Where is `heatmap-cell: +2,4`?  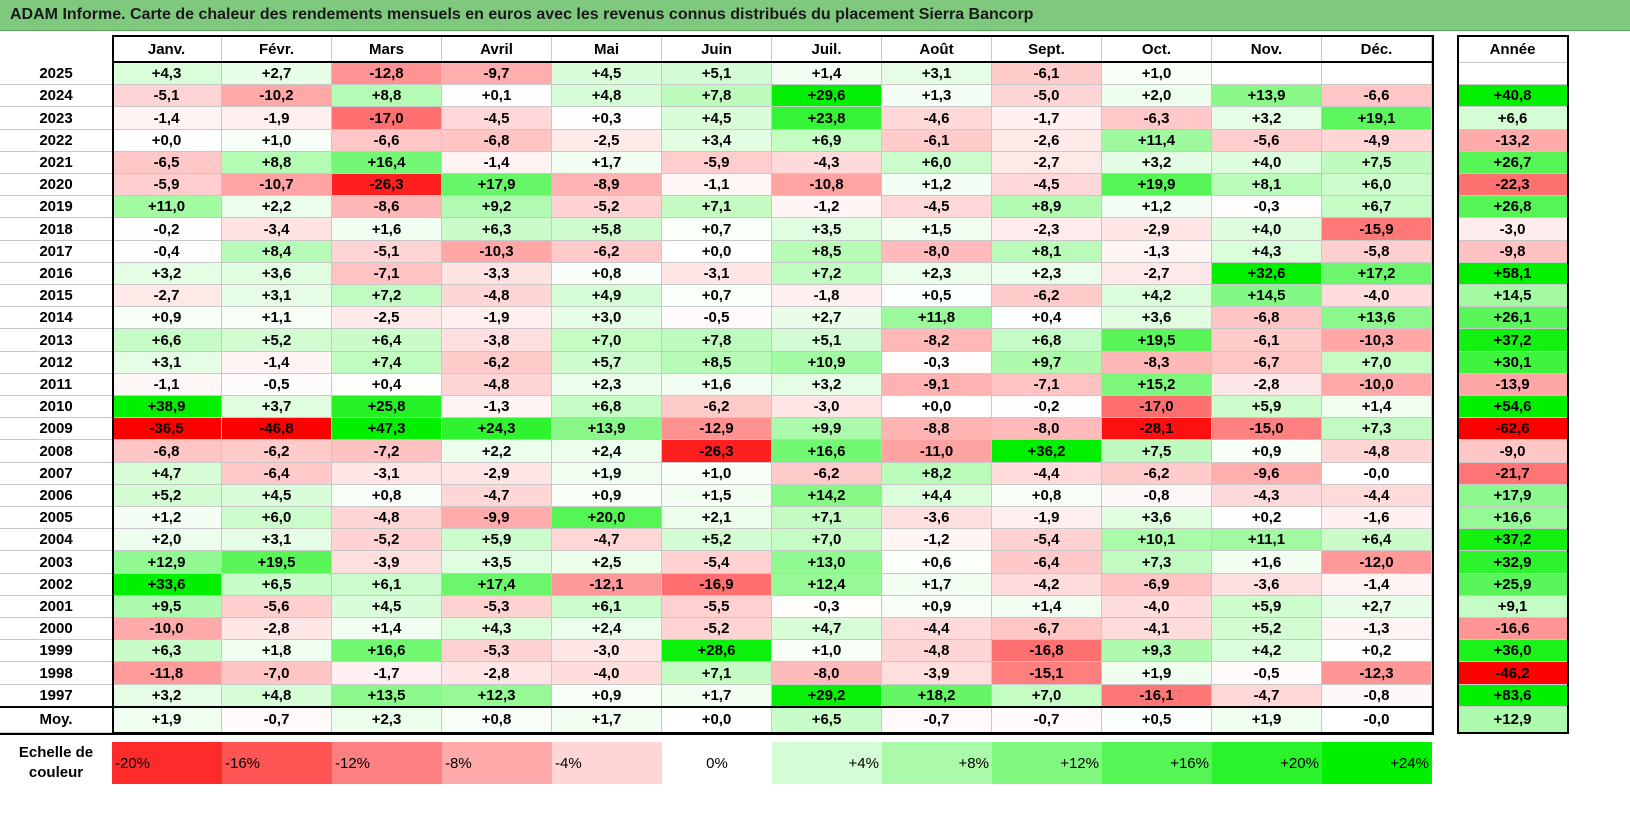
heatmap-cell: +2,4 is located at coordinates (607, 451).